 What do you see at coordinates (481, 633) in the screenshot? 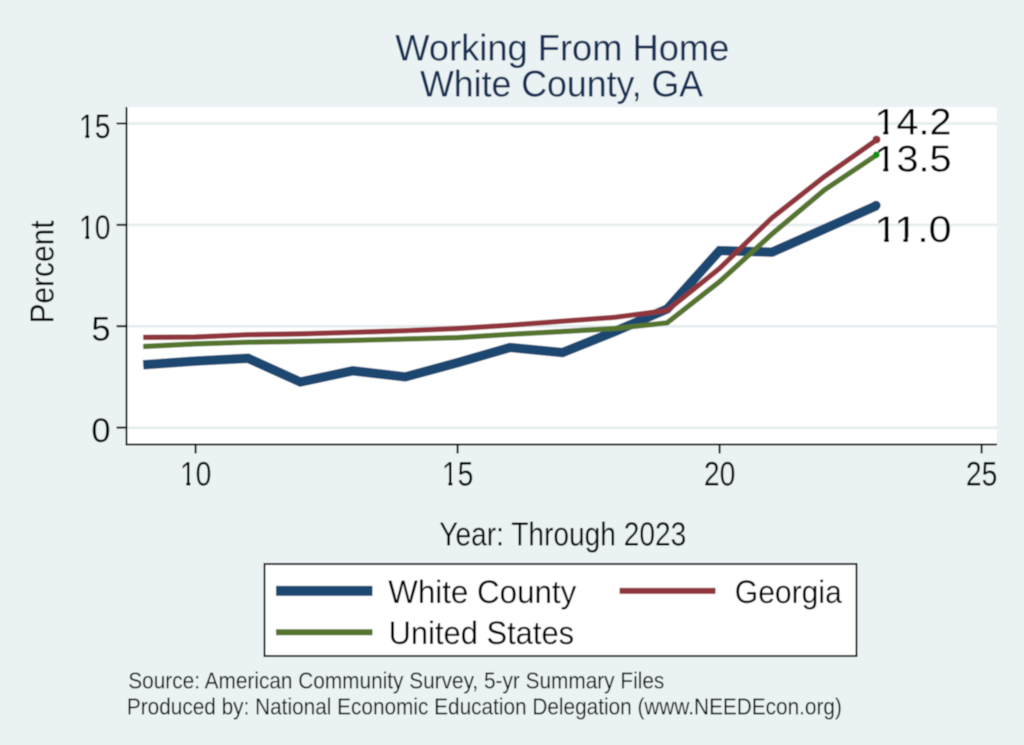
I see `svg-text: United States` at bounding box center [481, 633].